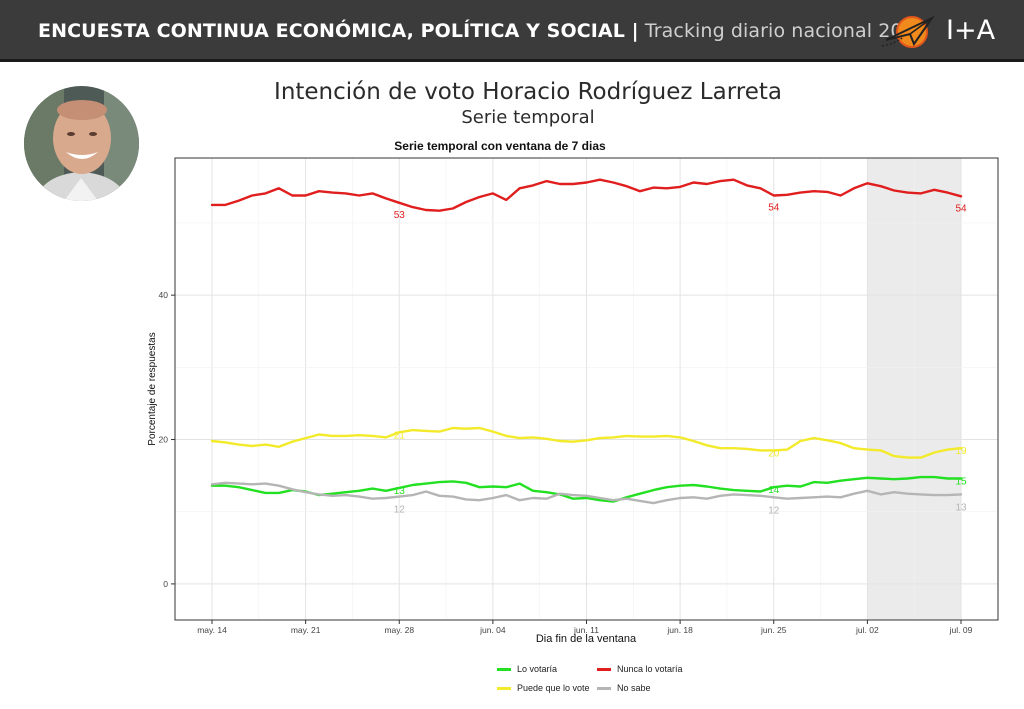 This screenshot has width=1024, height=709. What do you see at coordinates (779, 31) in the screenshot?
I see `header-title-light: Tracking diario nacional 202` at bounding box center [779, 31].